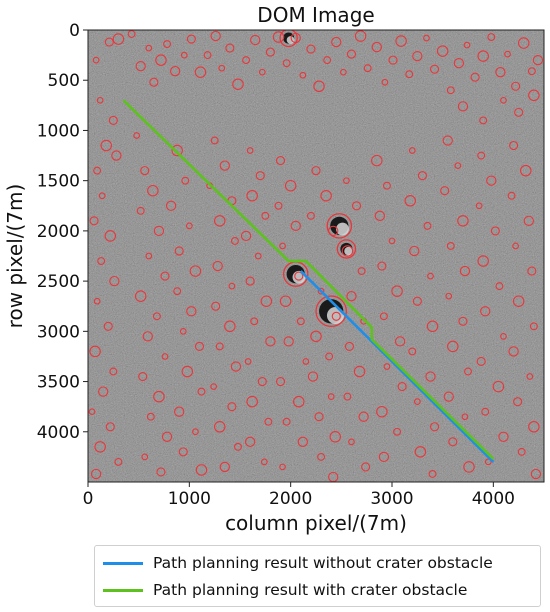 This screenshot has width=550, height=612. What do you see at coordinates (64, 81) in the screenshot?
I see `y-tick-label: 500` at bounding box center [64, 81].